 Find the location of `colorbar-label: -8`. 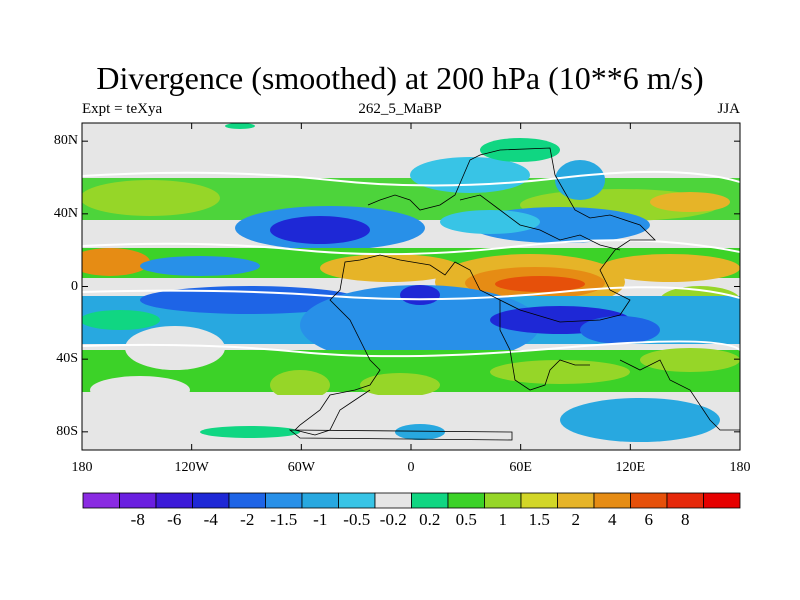

colorbar-label: -8 is located at coordinates (137, 519).